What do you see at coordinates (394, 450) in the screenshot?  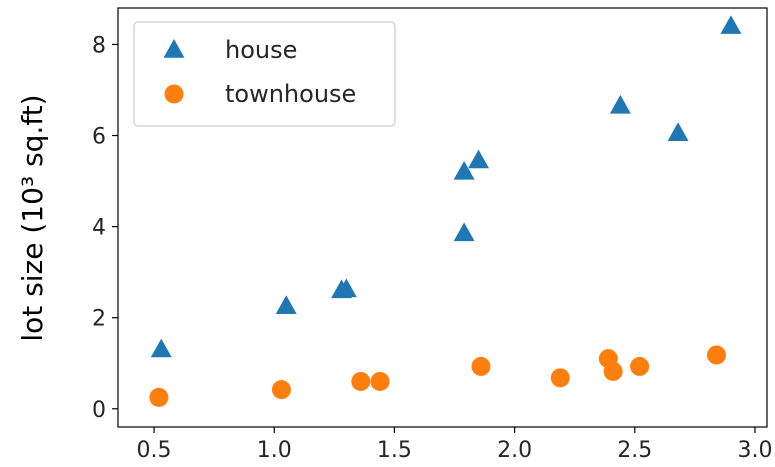 I see `x-tick-label: 1.5` at bounding box center [394, 450].